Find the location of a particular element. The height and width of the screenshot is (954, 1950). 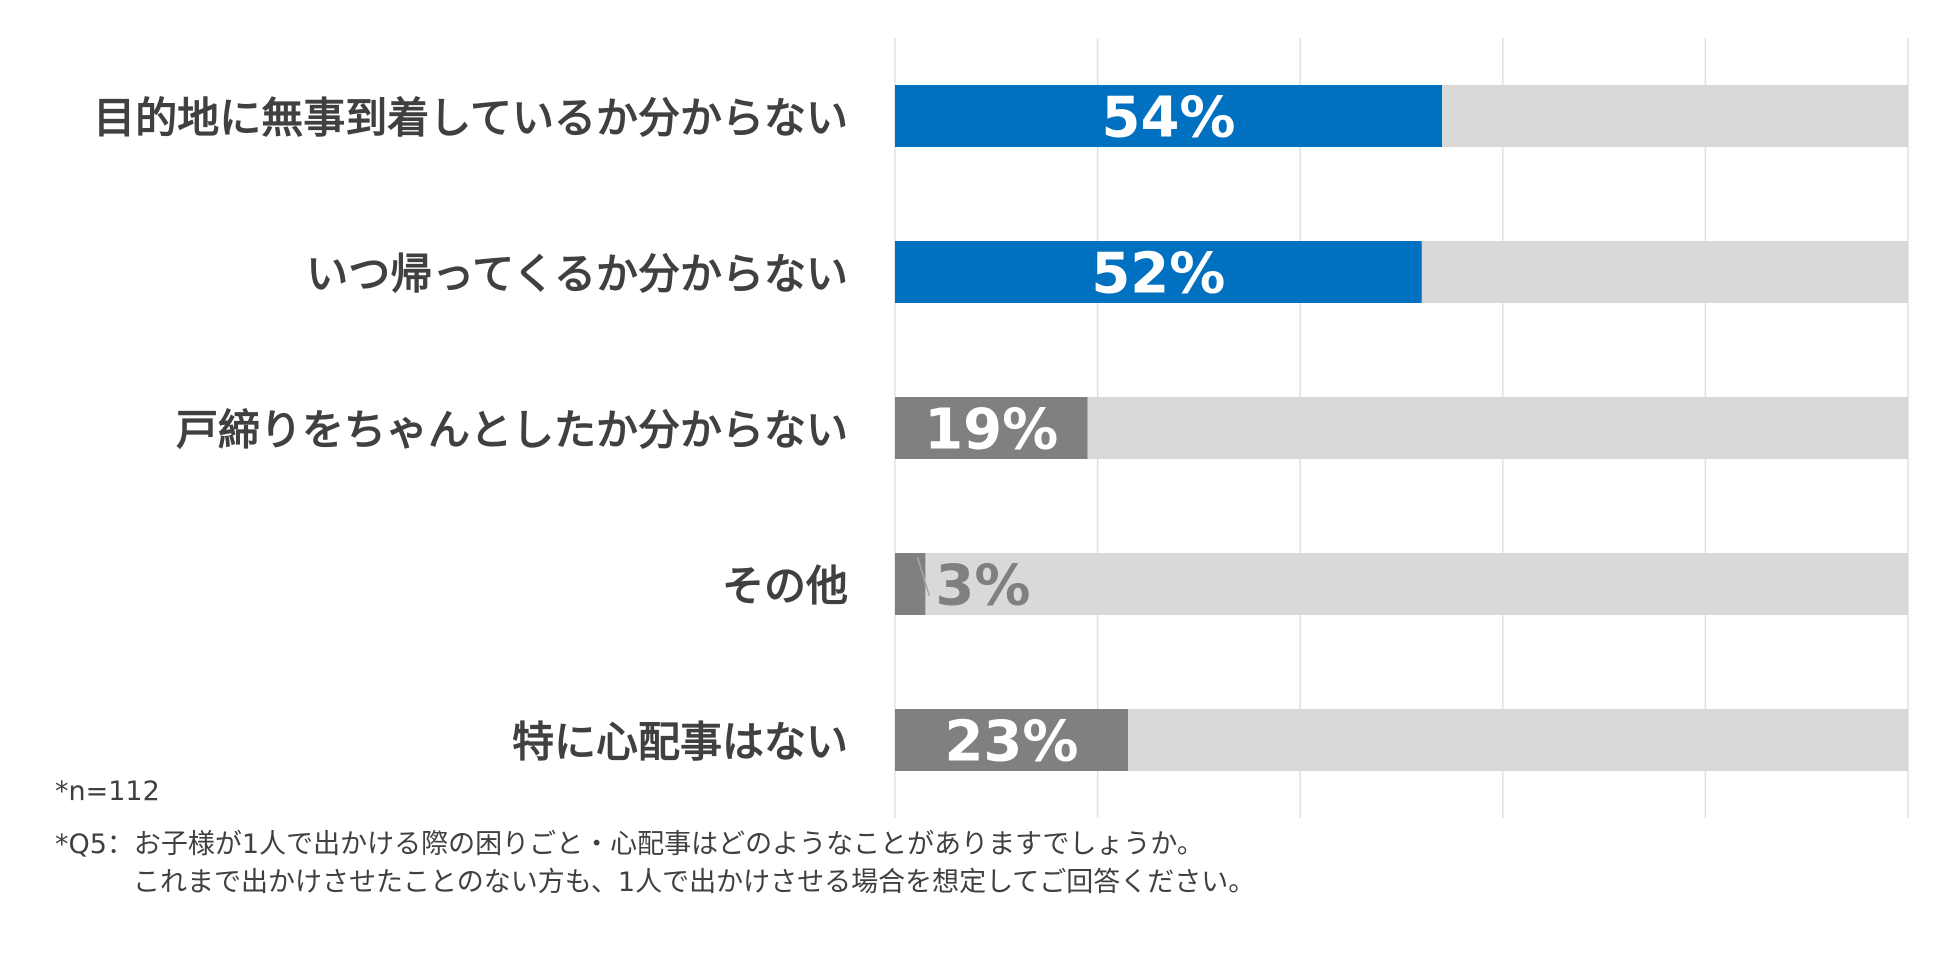

category-label: 戸締りをちゃんとしたか分からない is located at coordinates (512, 430).